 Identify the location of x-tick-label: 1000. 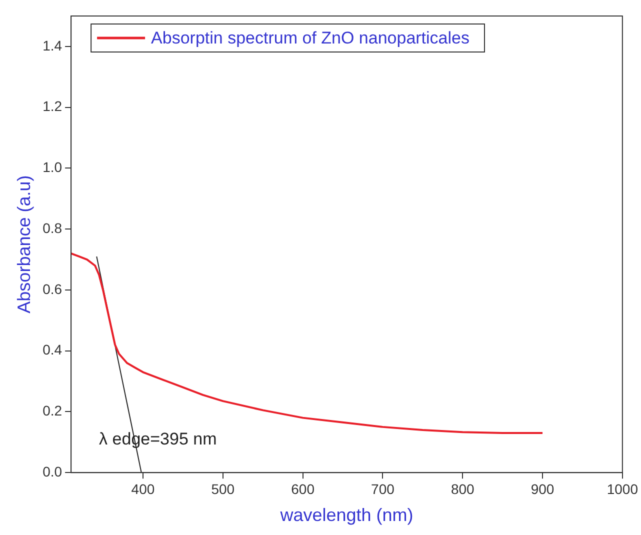
(622, 488).